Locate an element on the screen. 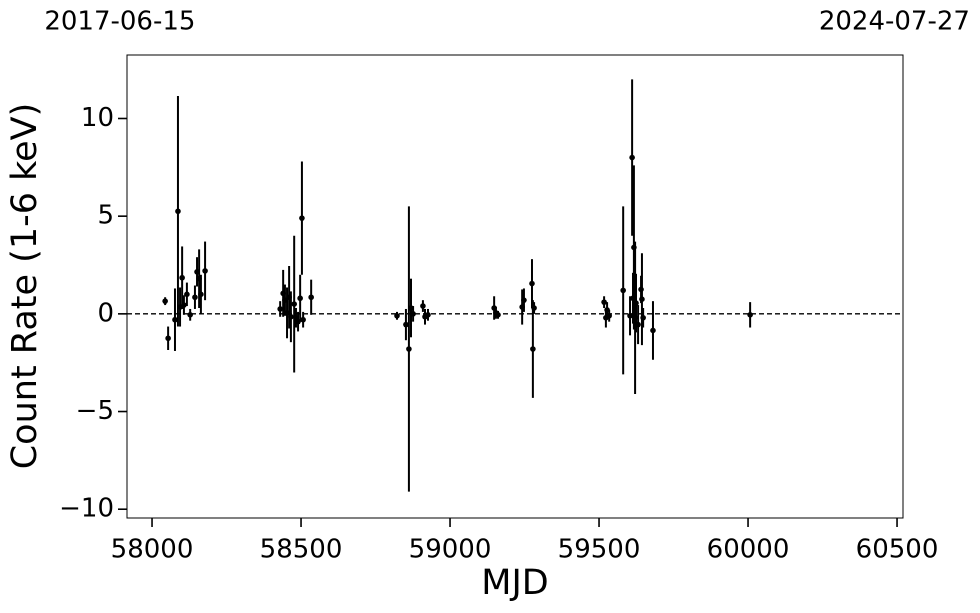 This screenshot has width=980, height=613. top-date-label: 2017-06-15 is located at coordinates (119, 22).